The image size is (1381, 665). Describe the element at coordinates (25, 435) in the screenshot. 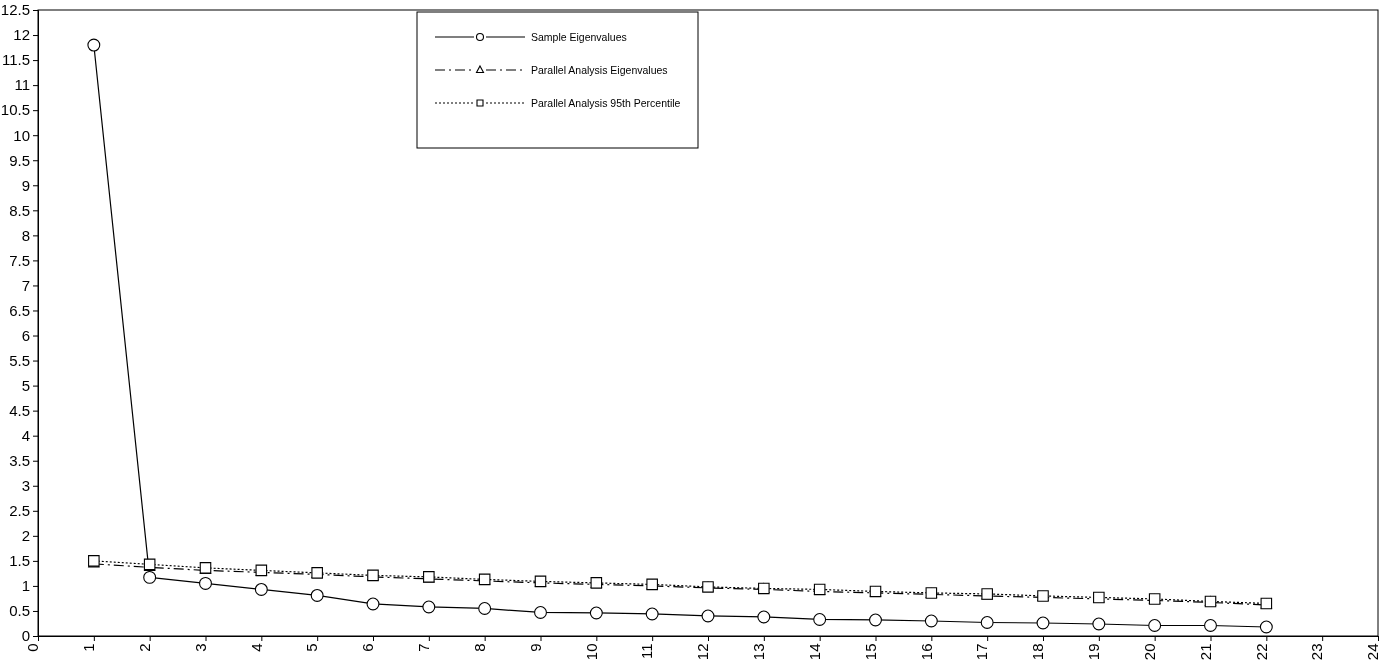

I see `y-tick-label: 4` at that location.